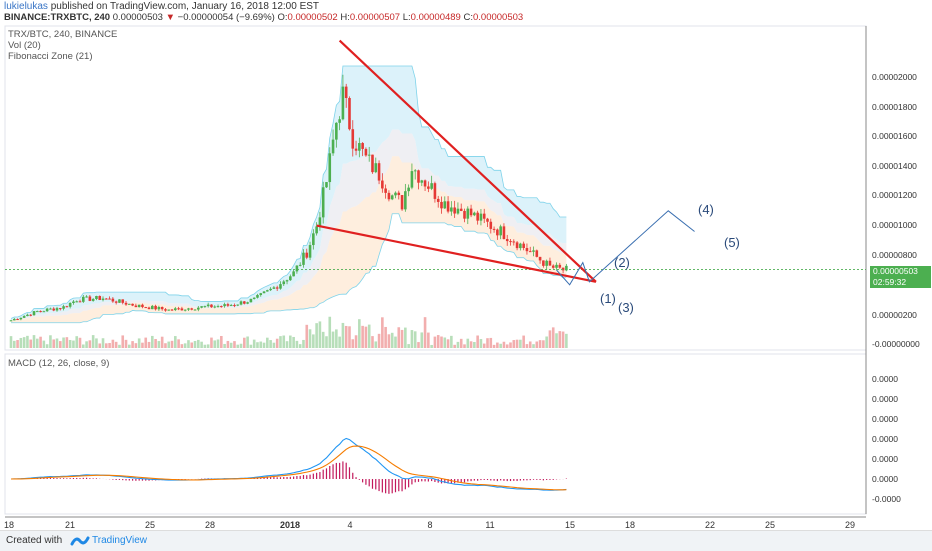 The width and height of the screenshot is (932, 551). Describe the element at coordinates (59, 363) in the screenshot. I see `macd-indicator-label: MACD (12, 26, close, 9)` at that location.